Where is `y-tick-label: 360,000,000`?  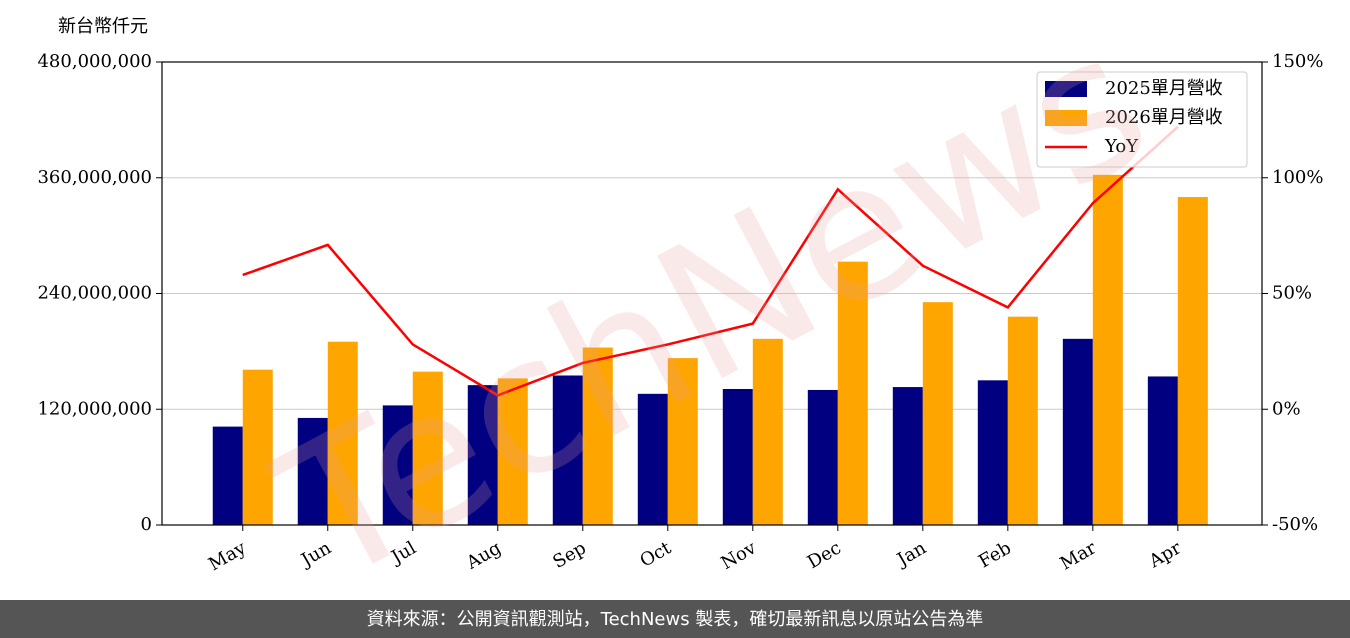 y-tick-label: 360,000,000 is located at coordinates (94, 177).